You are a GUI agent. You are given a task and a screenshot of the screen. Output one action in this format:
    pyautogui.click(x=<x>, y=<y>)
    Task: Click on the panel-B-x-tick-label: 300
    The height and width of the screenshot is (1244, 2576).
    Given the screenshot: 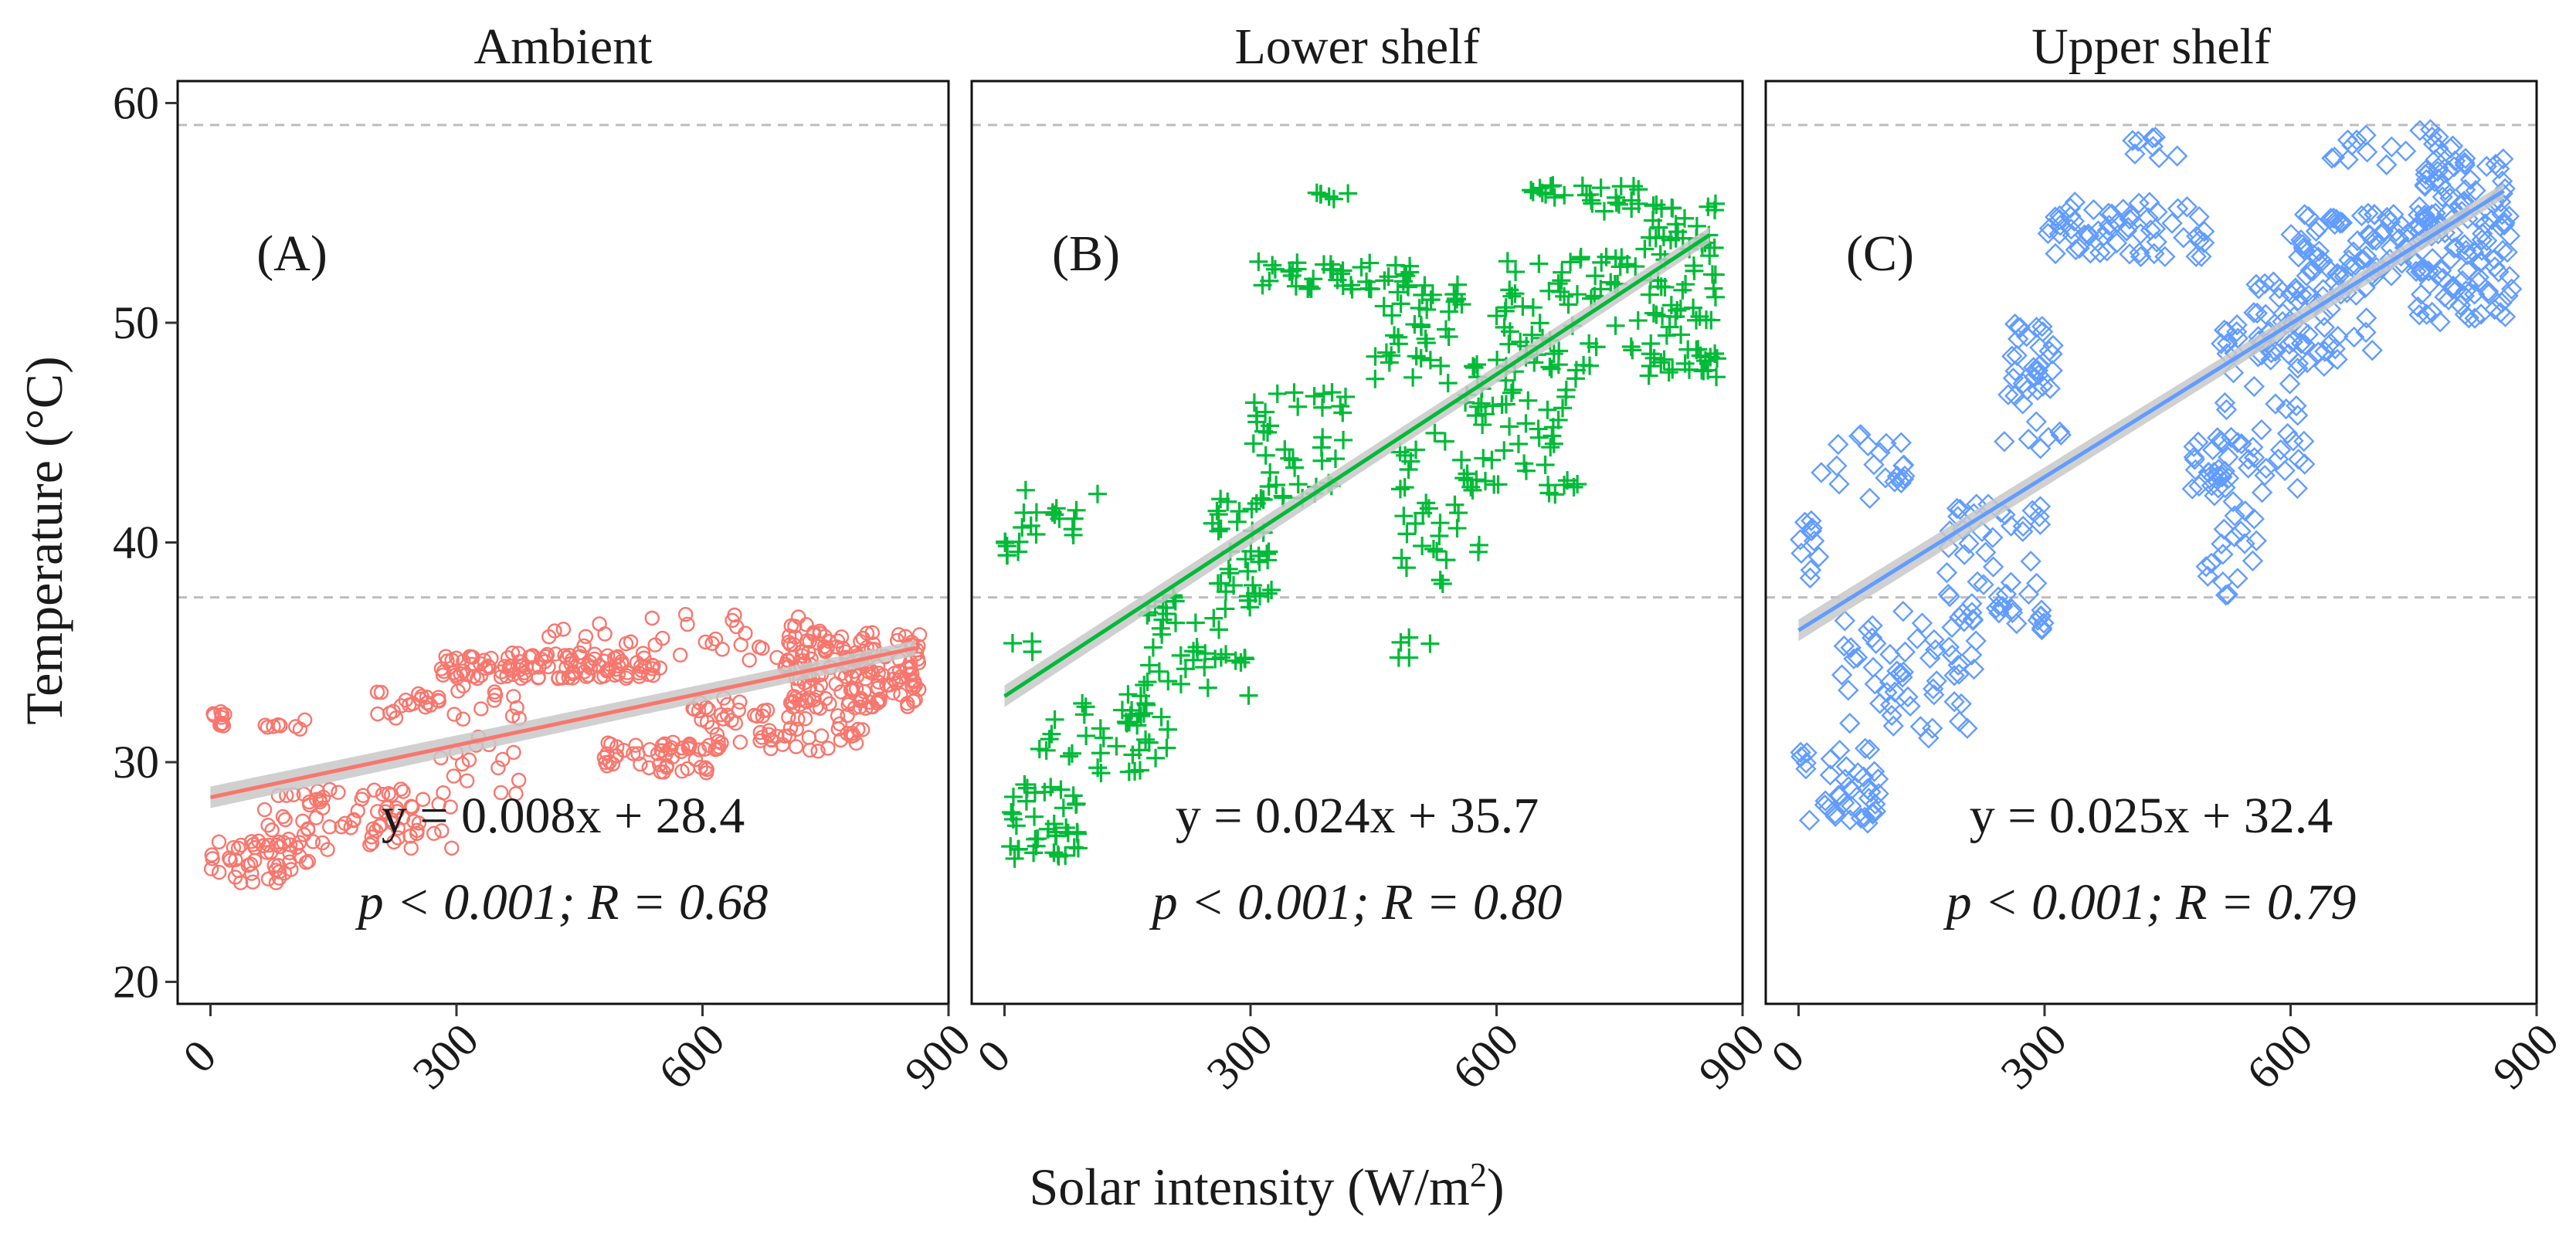 What is the action you would take?
    pyautogui.click(x=1239, y=1056)
    